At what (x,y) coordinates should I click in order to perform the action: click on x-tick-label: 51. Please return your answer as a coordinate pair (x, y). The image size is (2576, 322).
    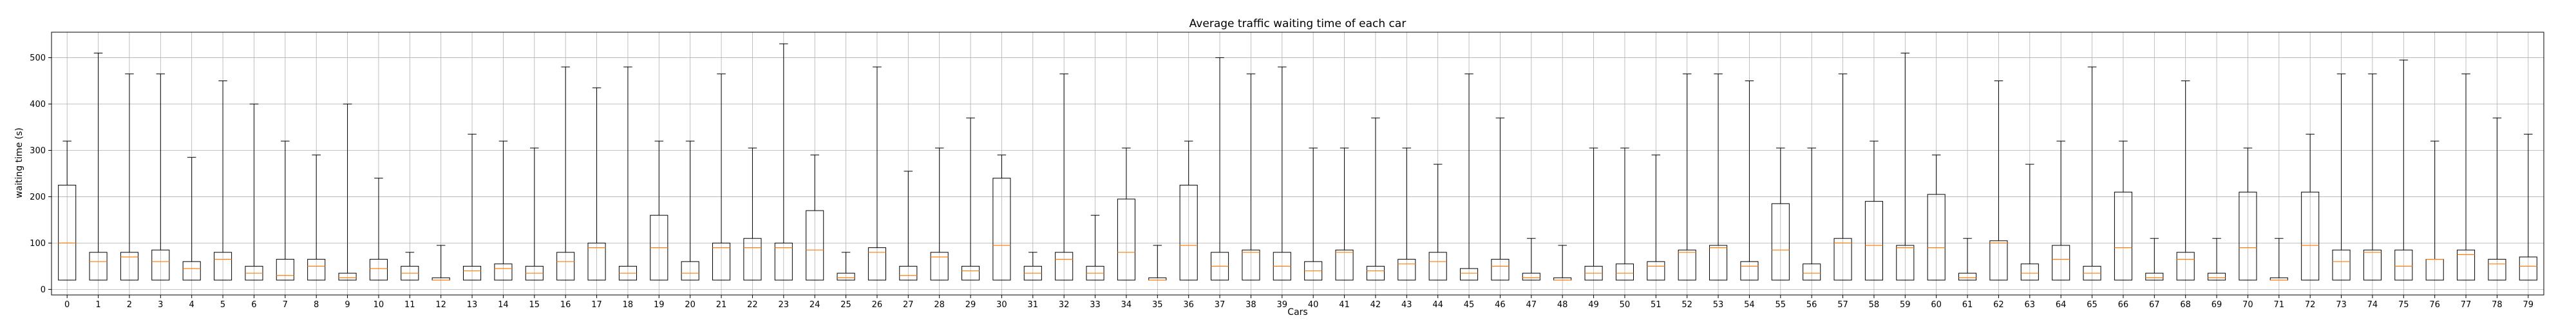
    Looking at the image, I should click on (1657, 305).